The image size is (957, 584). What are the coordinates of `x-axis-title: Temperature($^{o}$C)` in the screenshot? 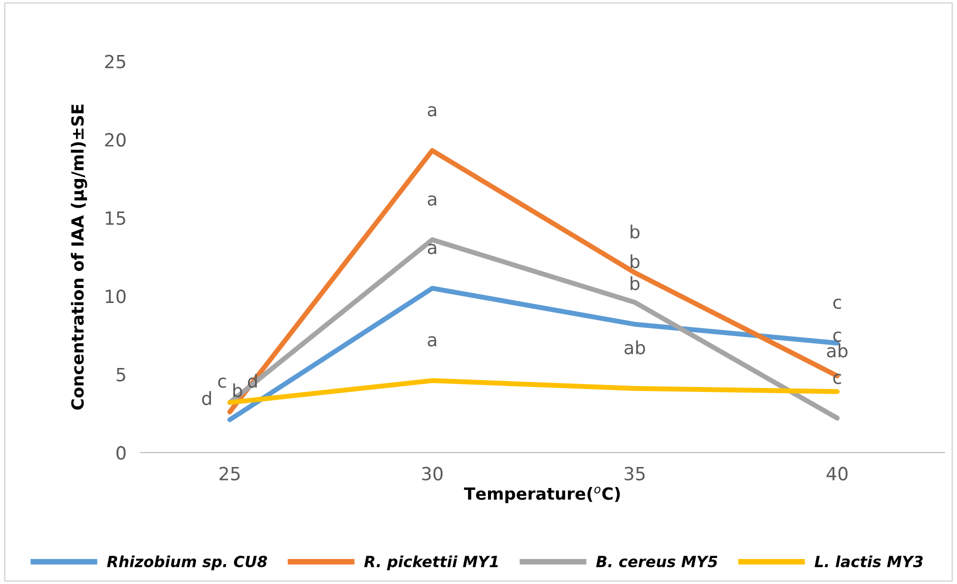 It's located at (542, 495).